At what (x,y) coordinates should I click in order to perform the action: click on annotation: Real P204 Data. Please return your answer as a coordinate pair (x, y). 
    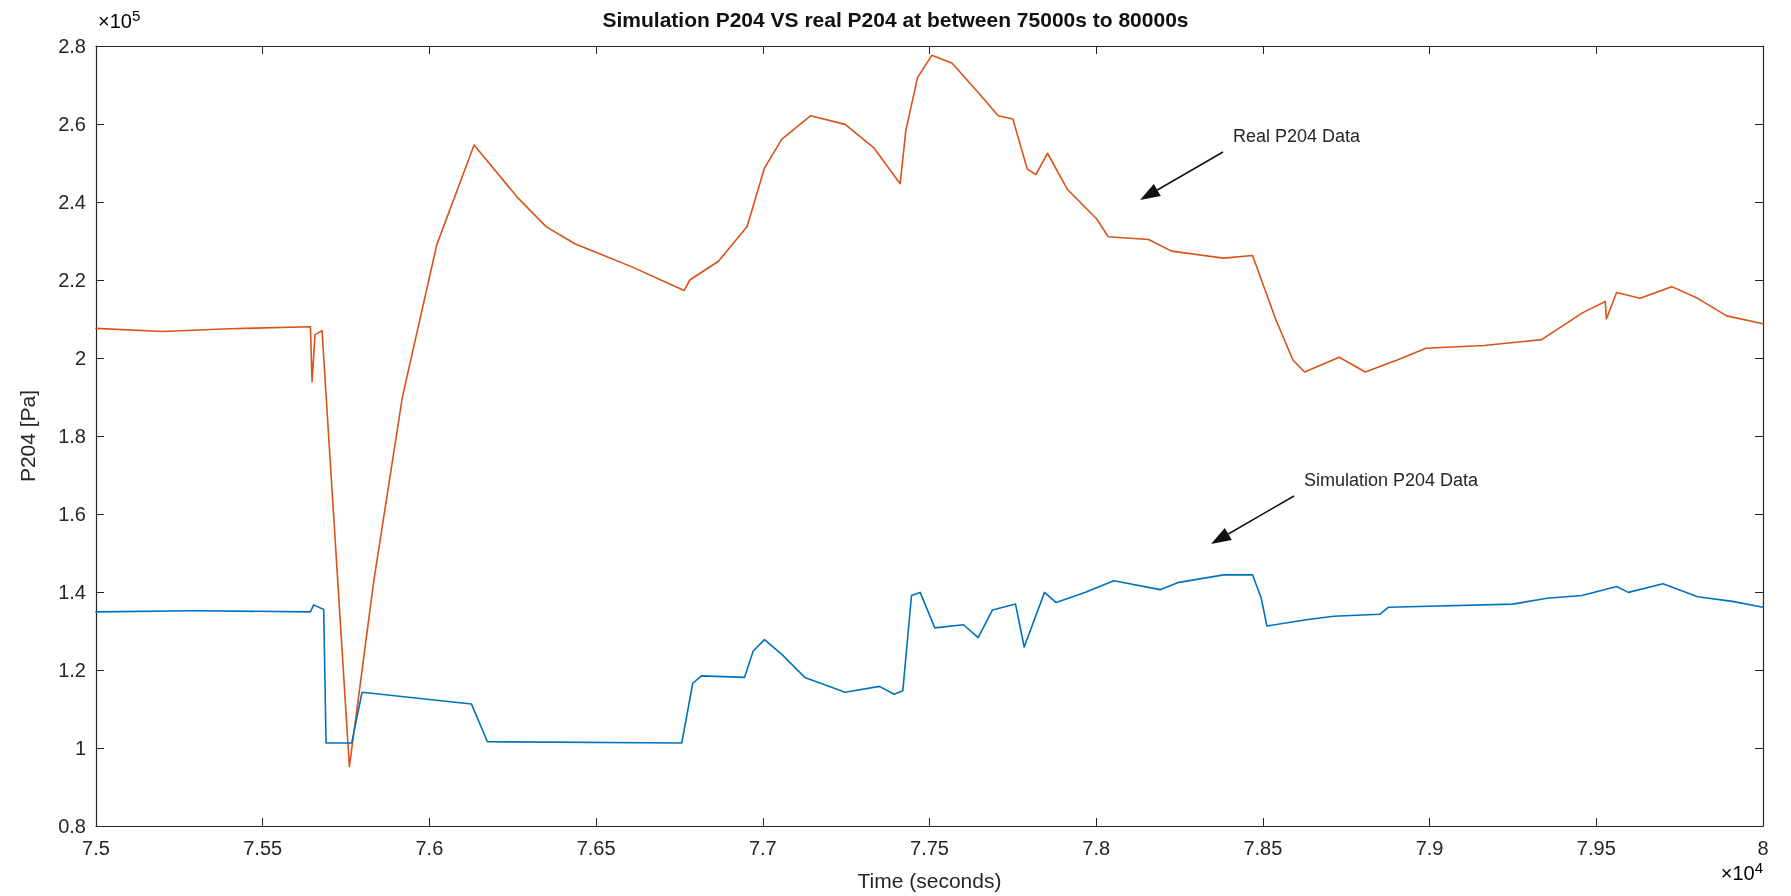
    Looking at the image, I should click on (1297, 136).